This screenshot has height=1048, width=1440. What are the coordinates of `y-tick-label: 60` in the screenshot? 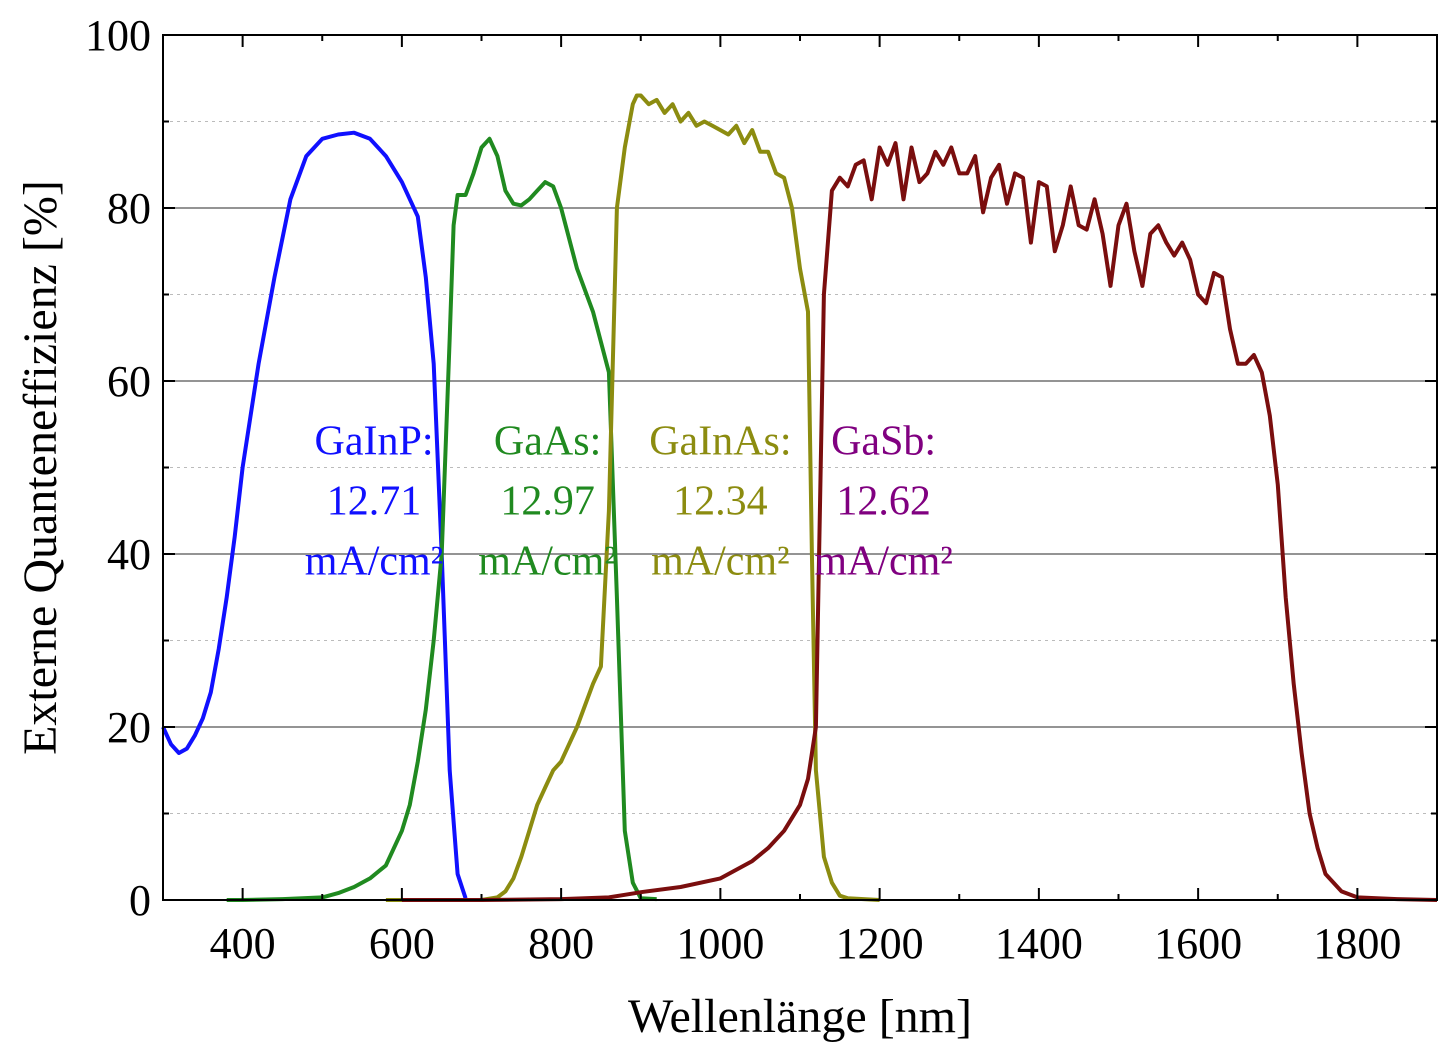 It's located at (129, 381).